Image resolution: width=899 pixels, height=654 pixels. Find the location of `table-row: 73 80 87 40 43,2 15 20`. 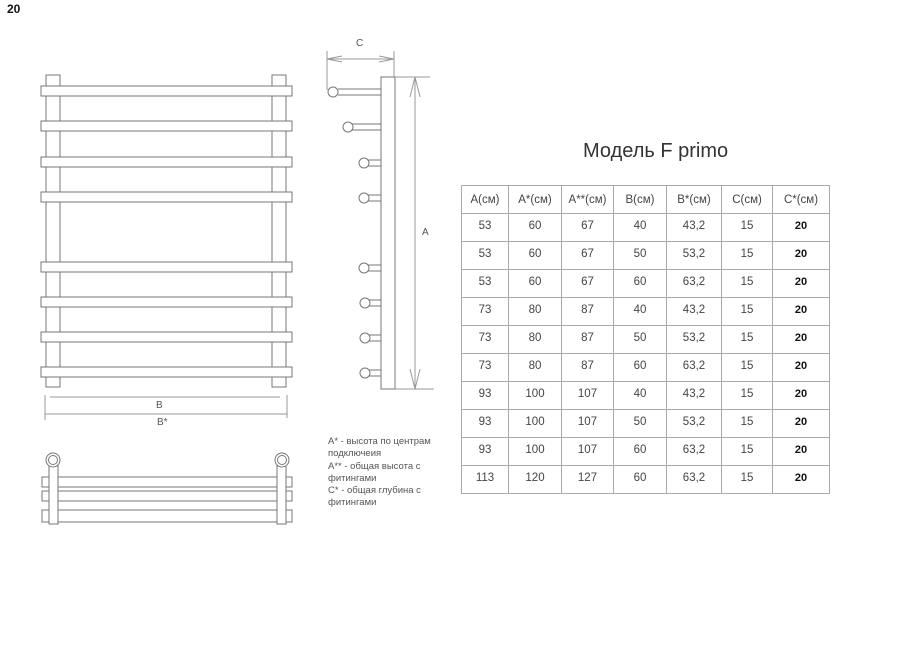

table-row: 73 80 87 40 43,2 15 20 is located at coordinates (645, 311).